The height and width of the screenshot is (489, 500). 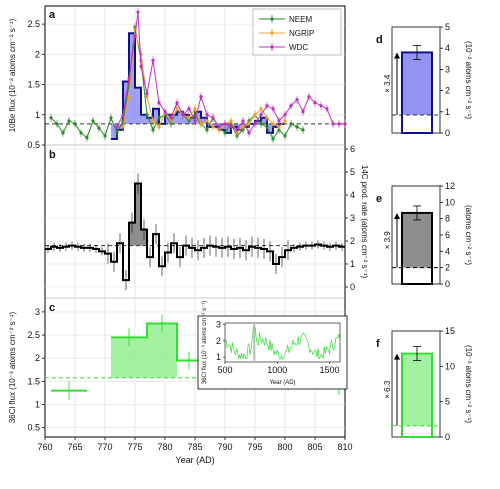 What do you see at coordinates (417, 240) in the screenshot?
I see `bar` at bounding box center [417, 240].